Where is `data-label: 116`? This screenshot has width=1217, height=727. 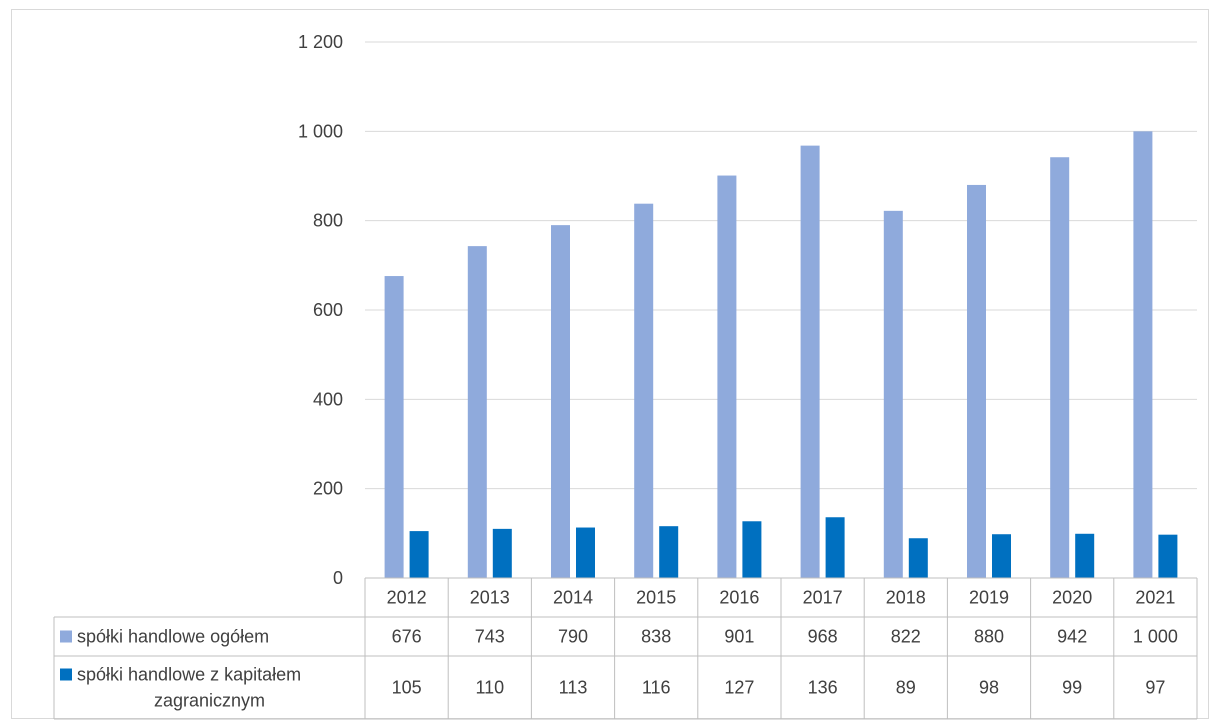 data-label: 116 is located at coordinates (656, 688).